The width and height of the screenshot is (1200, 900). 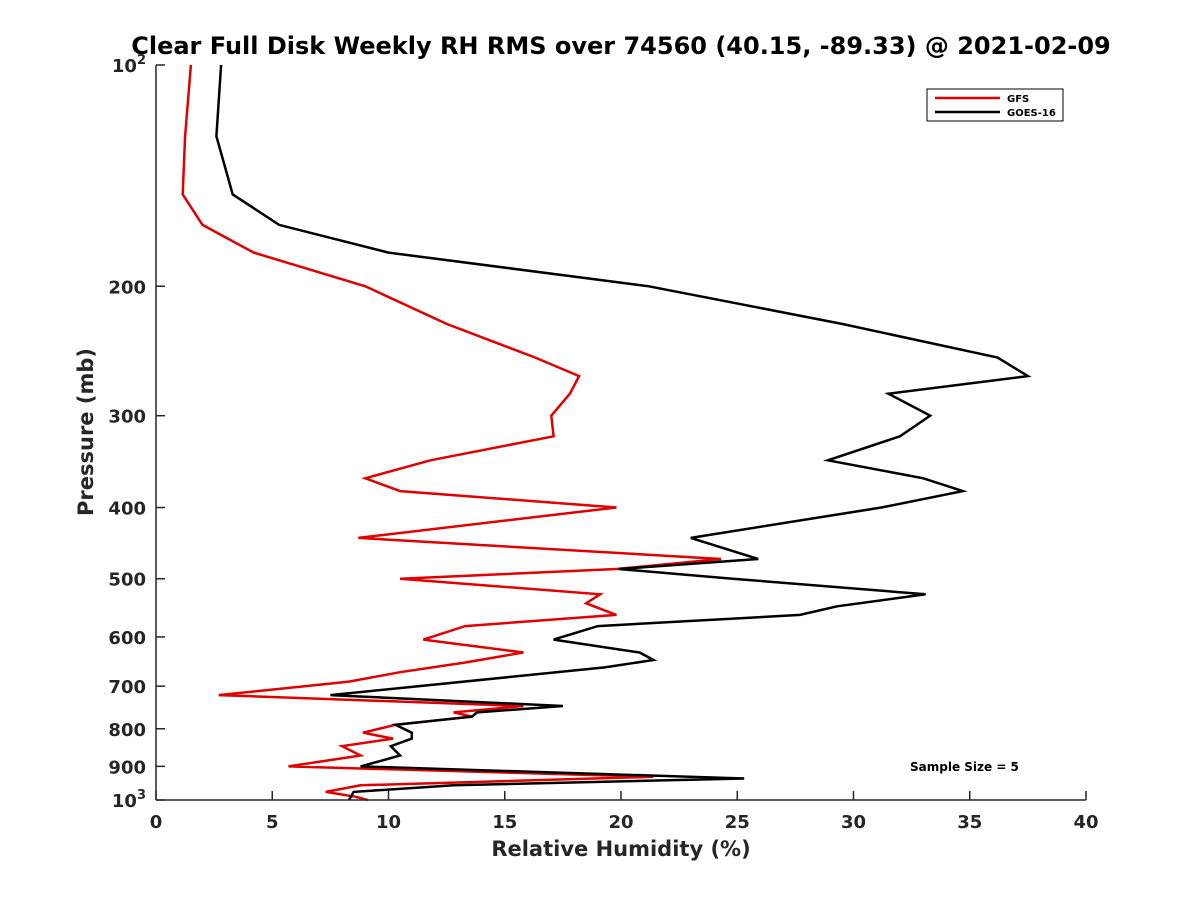 What do you see at coordinates (127, 638) in the screenshot?
I see `y-tick-label: 600` at bounding box center [127, 638].